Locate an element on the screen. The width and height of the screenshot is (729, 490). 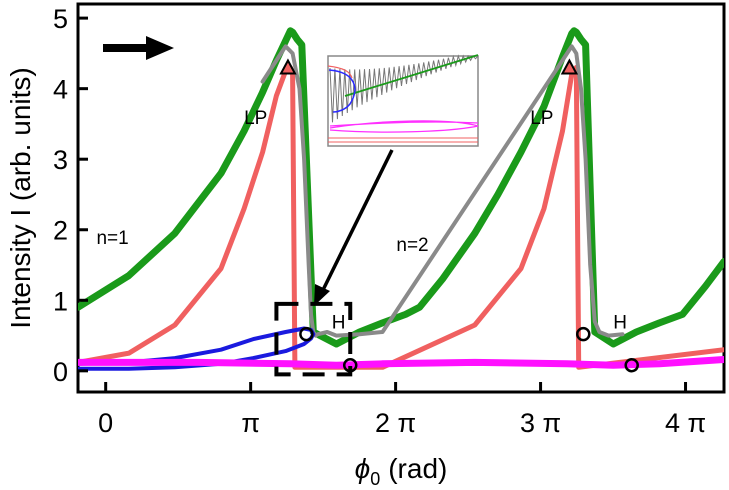
annotation-4: n=1 is located at coordinates (112, 238).